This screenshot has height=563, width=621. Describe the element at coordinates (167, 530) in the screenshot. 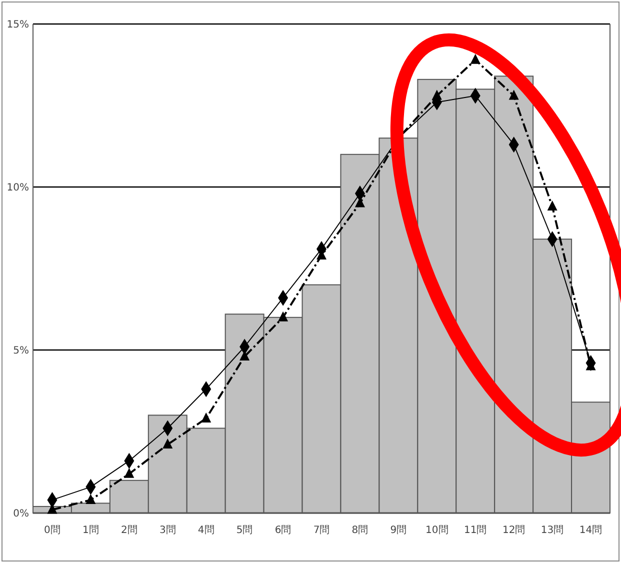

I see `x-tick-label: 3問` at that location.